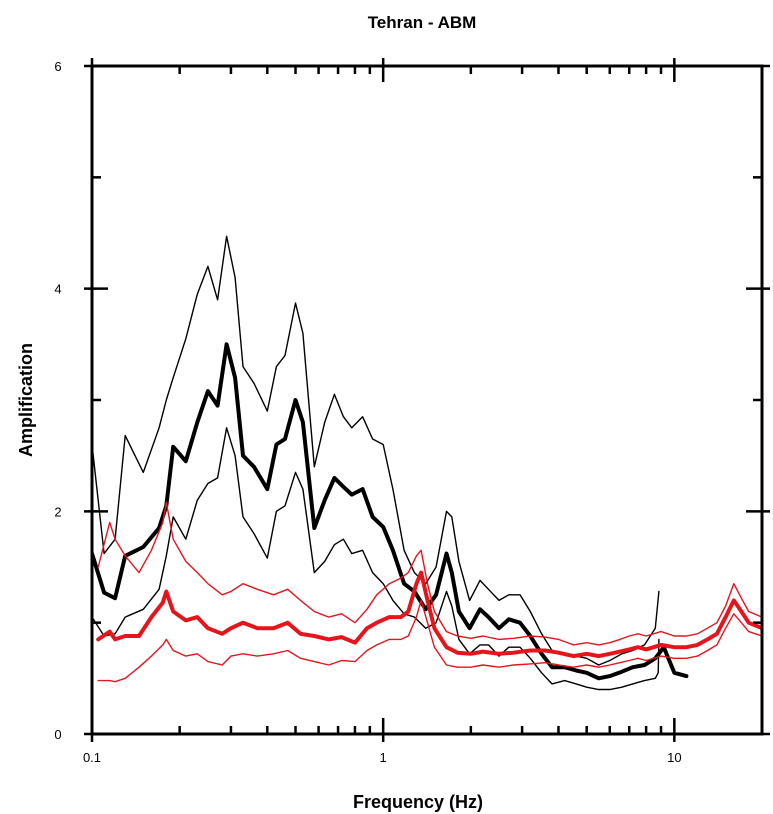 This screenshot has height=814, width=773. What do you see at coordinates (383, 757) in the screenshot?
I see `x-tick-label: 1` at bounding box center [383, 757].